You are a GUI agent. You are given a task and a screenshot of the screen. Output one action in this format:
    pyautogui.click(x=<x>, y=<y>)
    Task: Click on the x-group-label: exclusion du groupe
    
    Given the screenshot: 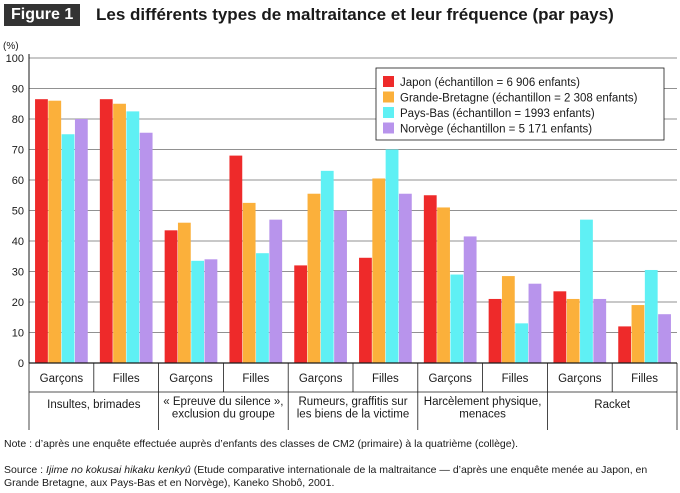 What is the action you would take?
    pyautogui.click(x=223, y=415)
    